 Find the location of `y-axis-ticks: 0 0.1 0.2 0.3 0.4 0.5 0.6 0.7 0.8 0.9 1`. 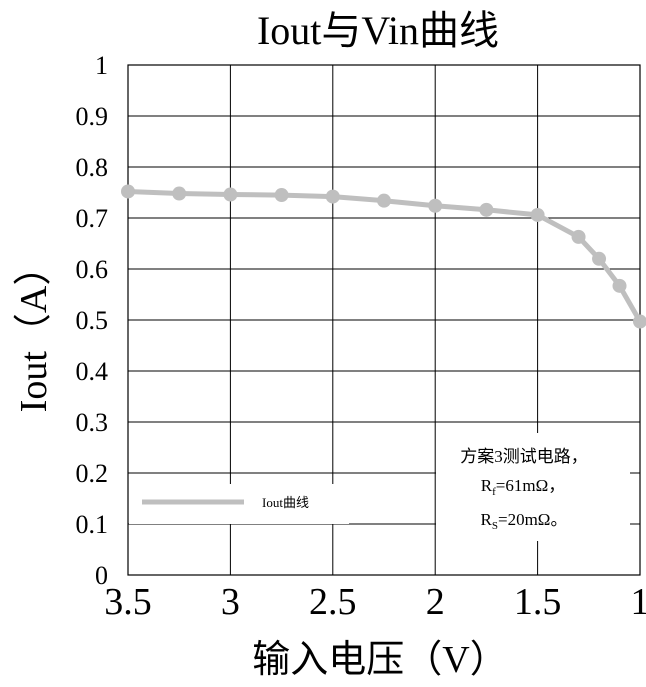

y-axis-ticks: 0 0.1 0.2 0.3 0.4 0.5 0.6 0.7 0.8 0.9 1 is located at coordinates (92, 320).